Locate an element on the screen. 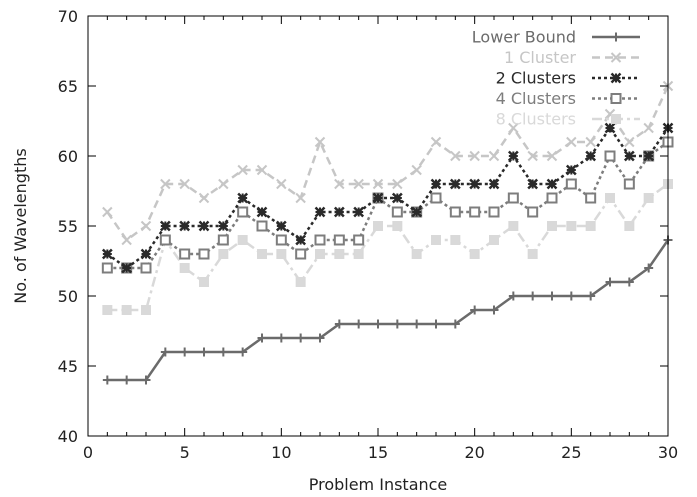 Image resolution: width=697 pixels, height=497 pixels. x-tick-label: 0 is located at coordinates (88, 452).